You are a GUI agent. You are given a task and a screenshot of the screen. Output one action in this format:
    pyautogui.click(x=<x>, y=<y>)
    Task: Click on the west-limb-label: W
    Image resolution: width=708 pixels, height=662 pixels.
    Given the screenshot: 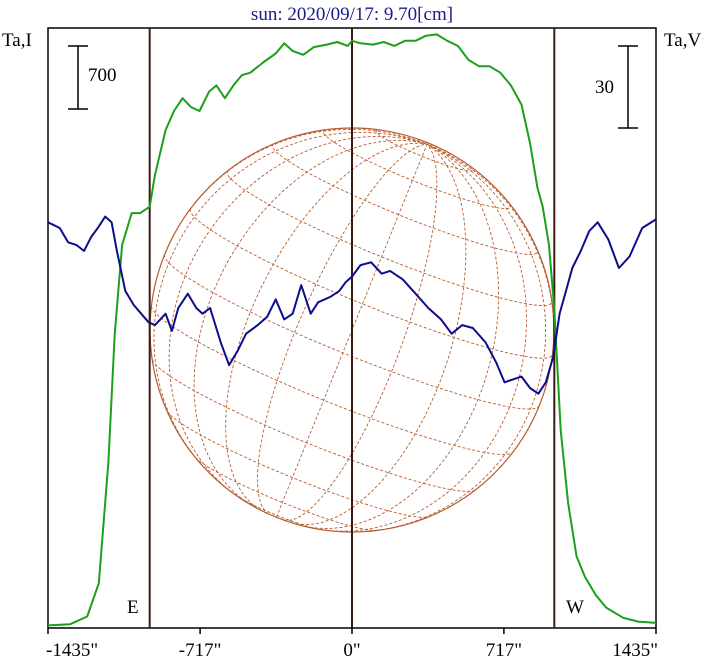 What is the action you would take?
    pyautogui.click(x=575, y=607)
    